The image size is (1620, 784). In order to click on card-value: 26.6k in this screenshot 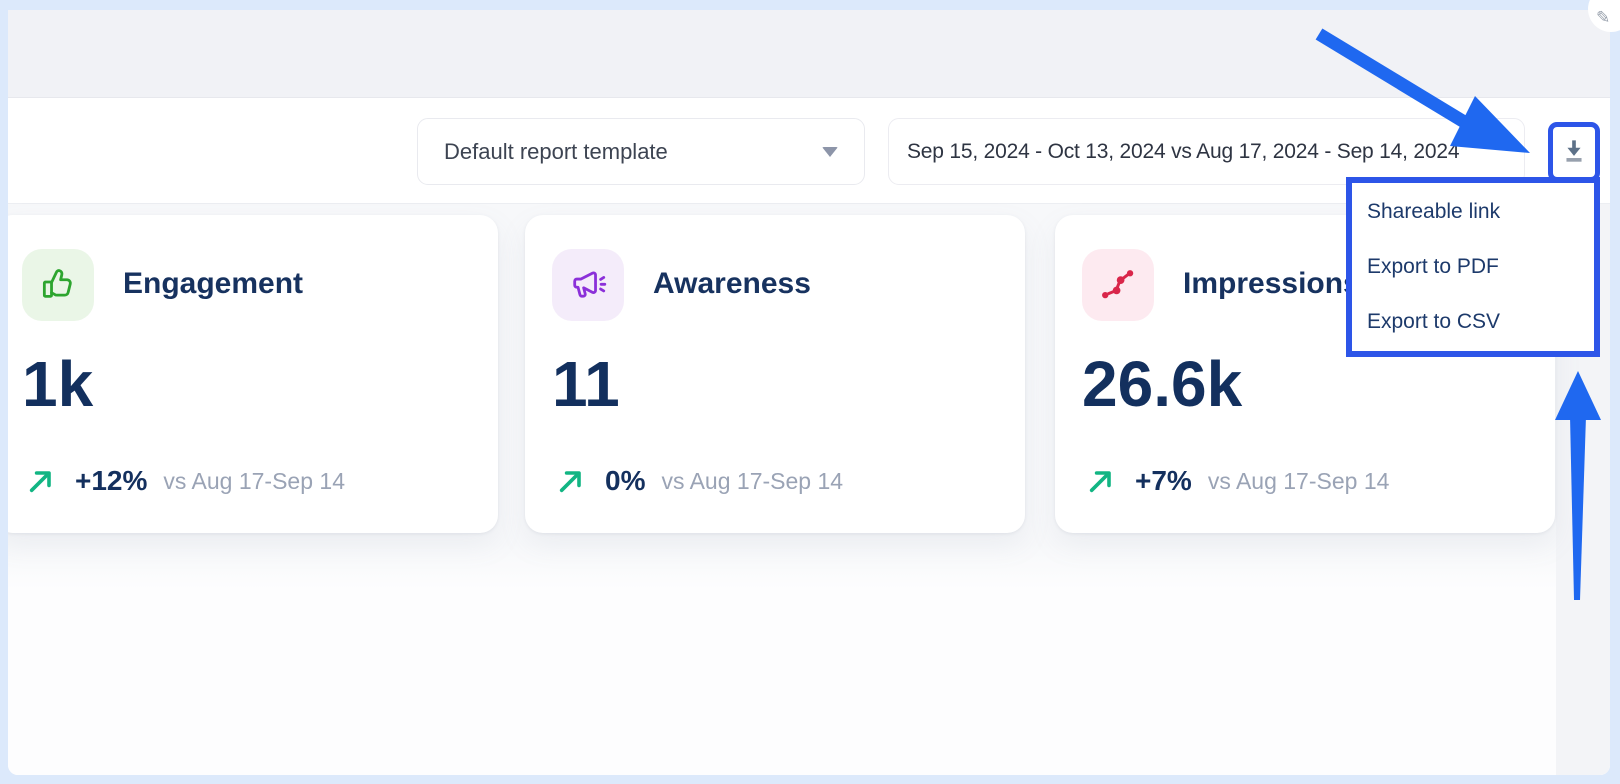, I will do `click(1162, 384)`.